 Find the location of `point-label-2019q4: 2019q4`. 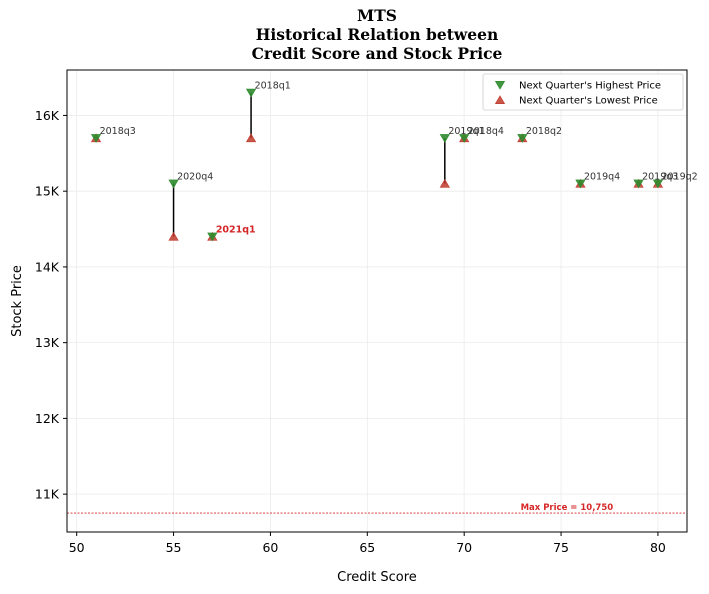

point-label-2019q4: 2019q4 is located at coordinates (602, 177).